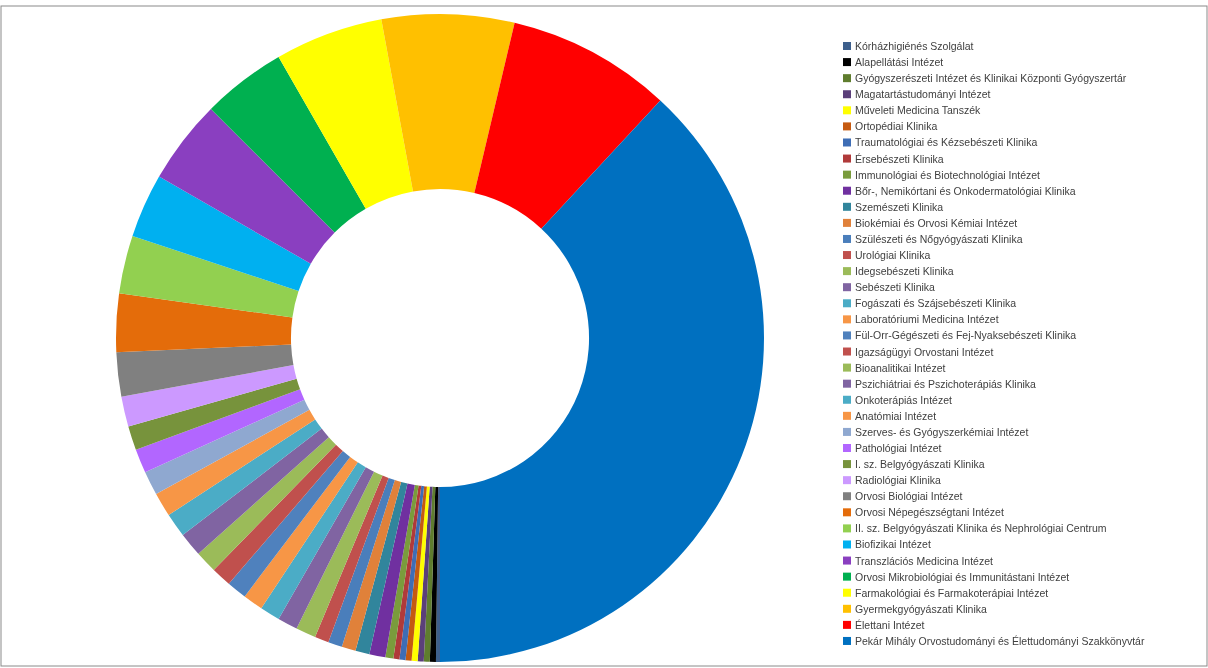 This screenshot has width=1208, height=668. Describe the element at coordinates (914, 46) in the screenshot. I see `legend-label: Kórházhigiénés Szolgálat` at that location.